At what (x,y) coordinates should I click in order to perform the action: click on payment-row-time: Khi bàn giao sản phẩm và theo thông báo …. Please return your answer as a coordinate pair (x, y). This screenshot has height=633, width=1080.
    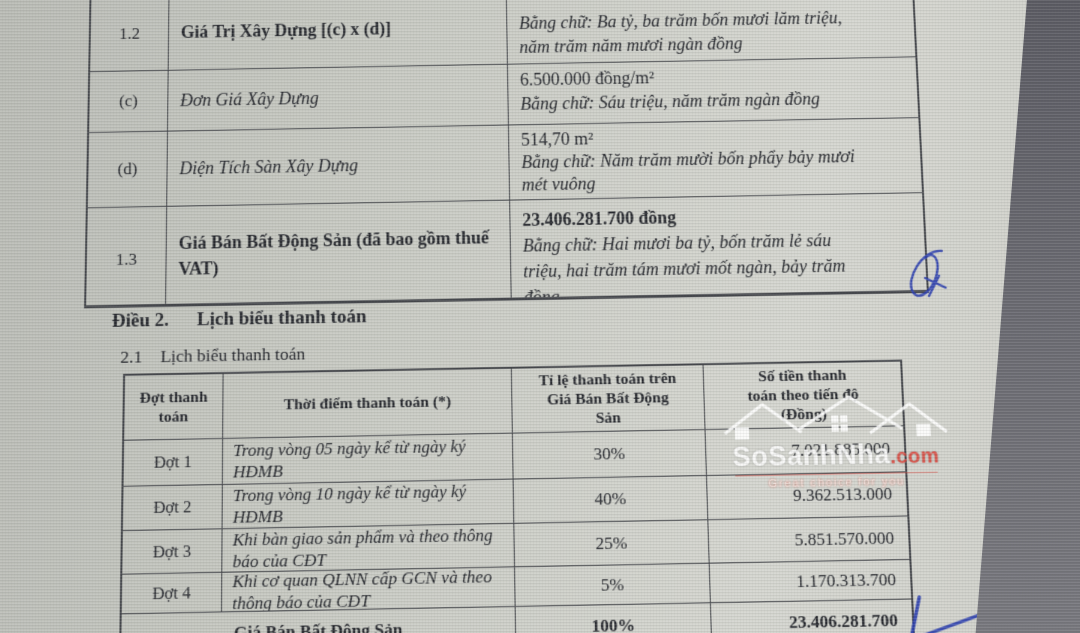
    Looking at the image, I should click on (369, 548).